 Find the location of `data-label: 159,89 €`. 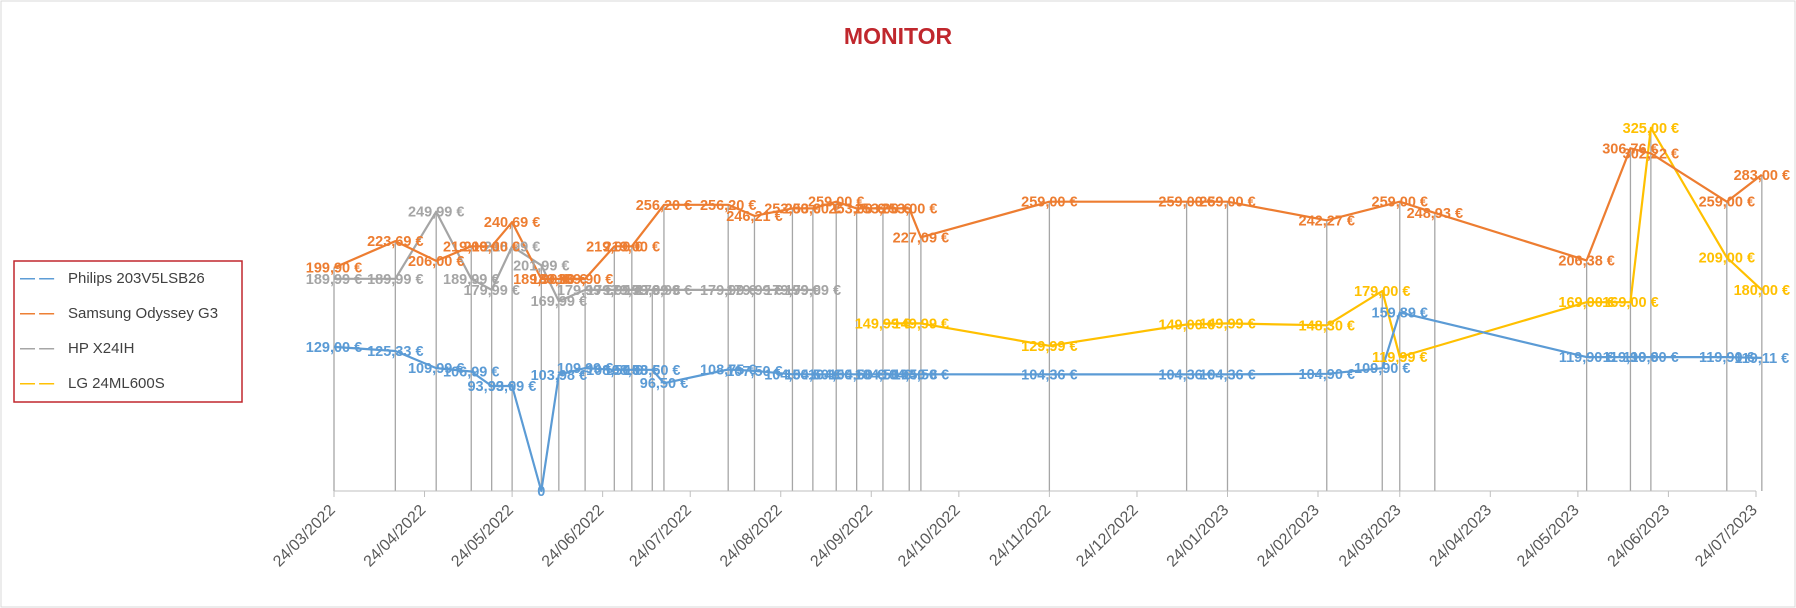

data-label: 159,89 € is located at coordinates (1400, 313).